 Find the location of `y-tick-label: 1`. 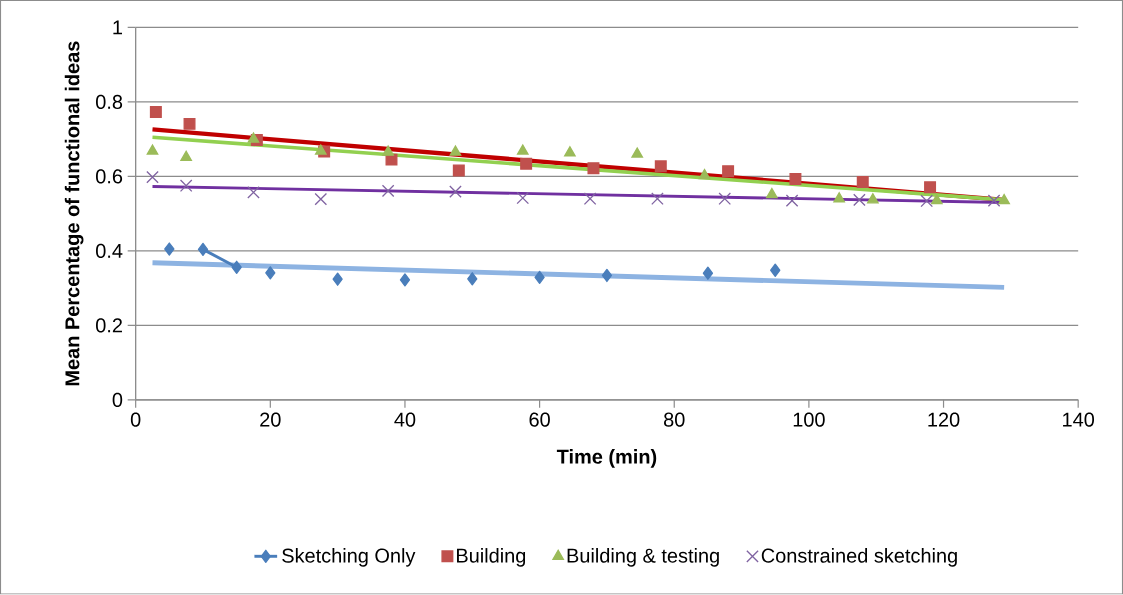

y-tick-label: 1 is located at coordinates (118, 27).